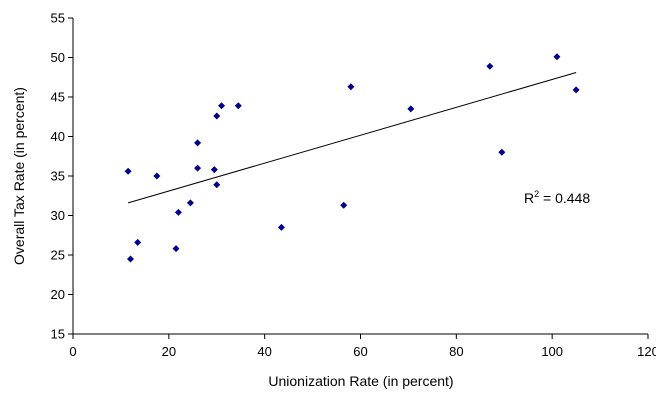 This screenshot has height=404, width=656. I want to click on x-tick-label: 120, so click(646, 351).